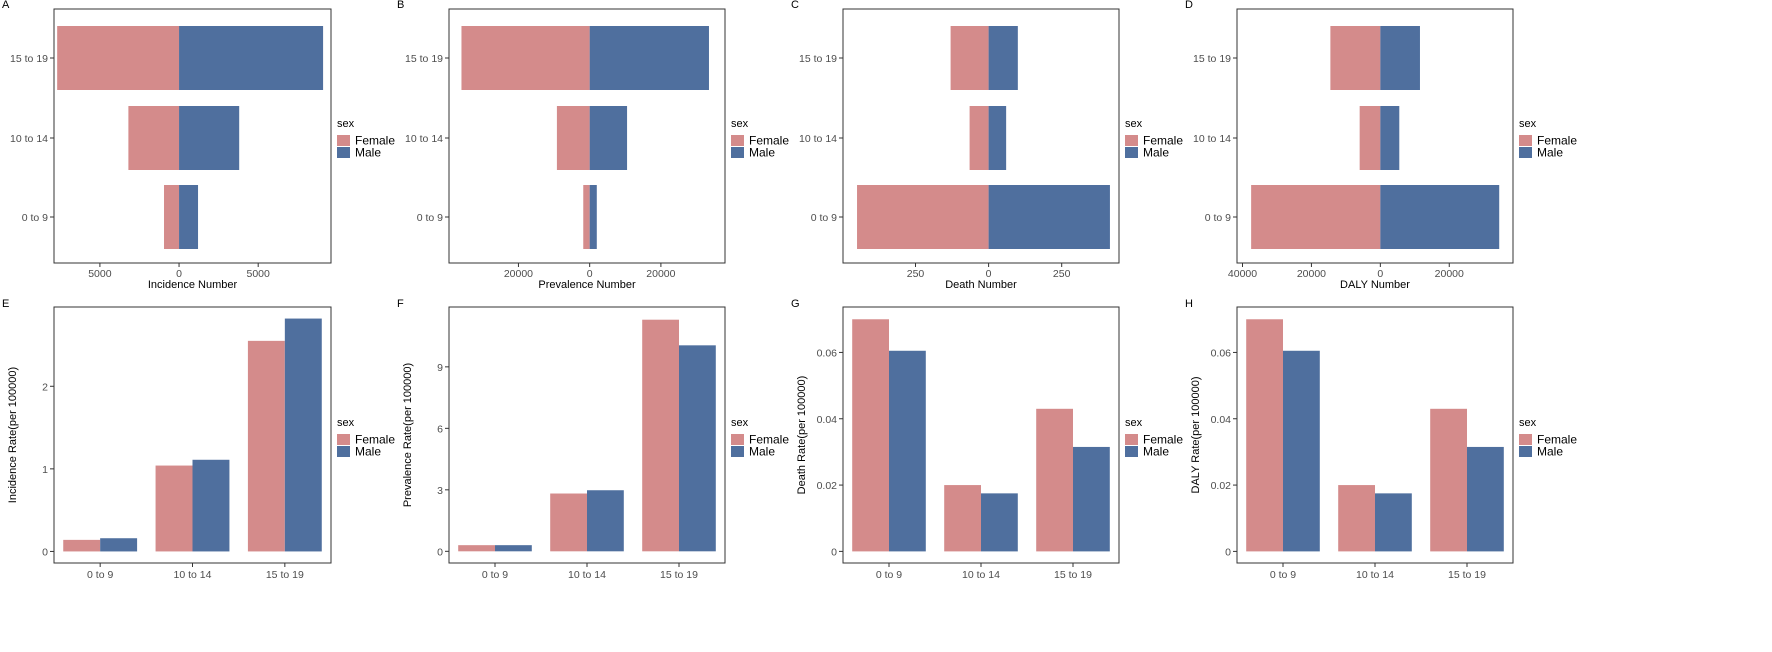 This screenshot has width=1772, height=652. What do you see at coordinates (5, 304) in the screenshot?
I see `panel-letter: E` at bounding box center [5, 304].